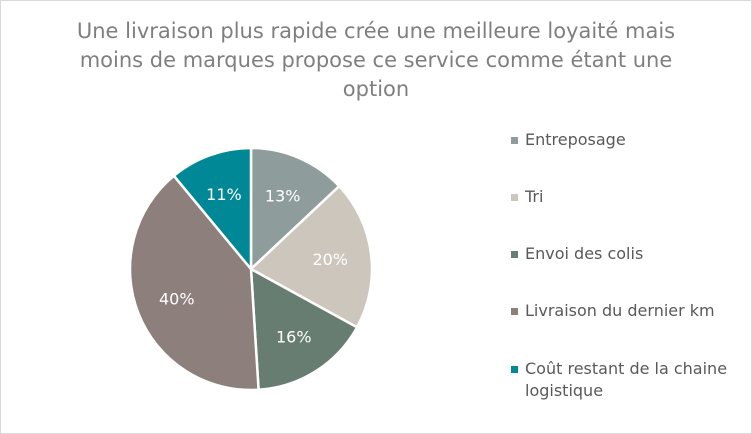  I want to click on legend-item: Coût restant de la chaine logistique, so click(624, 380).